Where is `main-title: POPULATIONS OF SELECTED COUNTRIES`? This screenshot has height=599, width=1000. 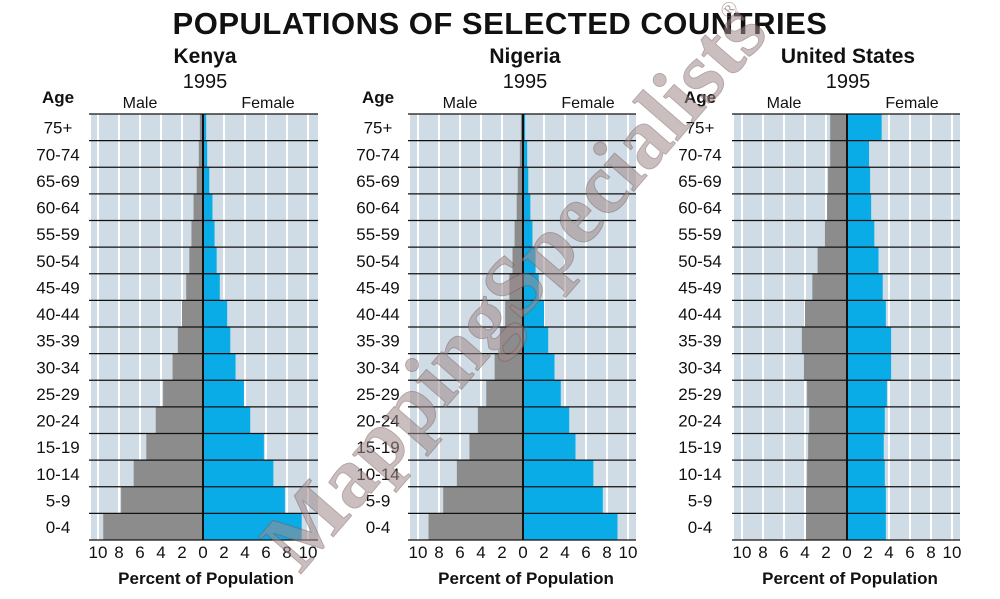
main-title: POPULATIONS OF SELECTED COUNTRIES is located at coordinates (500, 23).